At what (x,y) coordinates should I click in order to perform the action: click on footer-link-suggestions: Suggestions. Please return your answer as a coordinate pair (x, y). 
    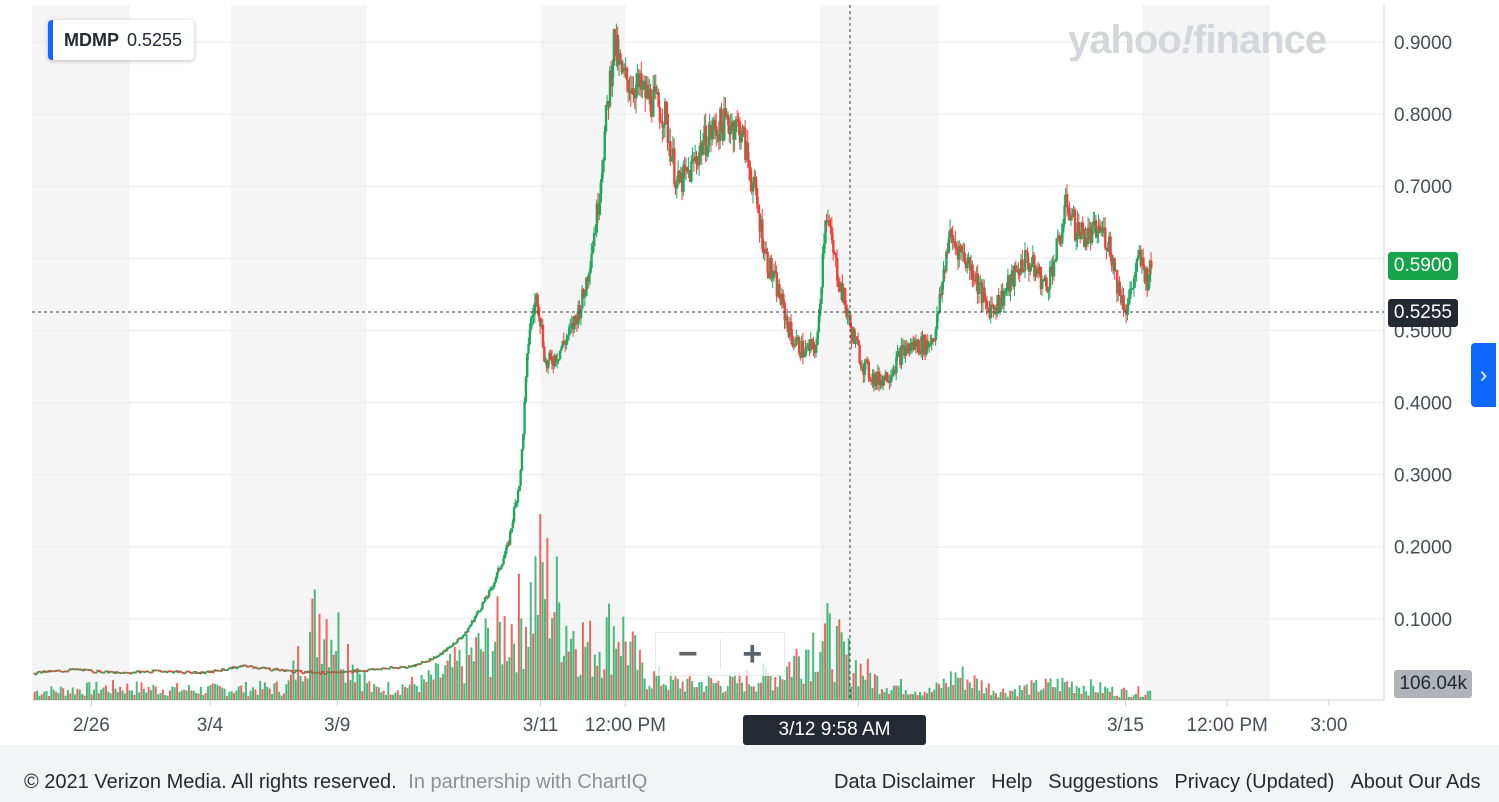
    Looking at the image, I should click on (1103, 782).